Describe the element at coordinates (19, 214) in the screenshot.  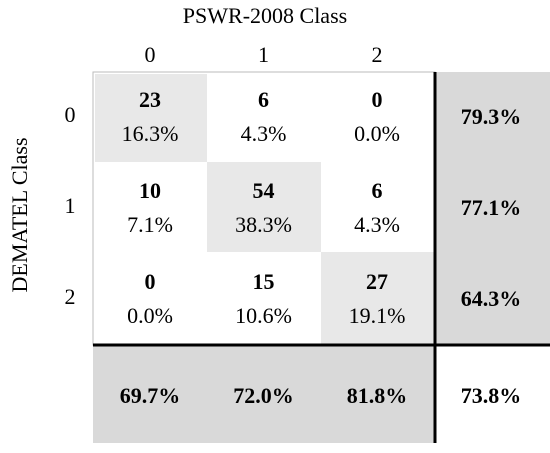
I see `row-title: DEMATEL Class` at that location.